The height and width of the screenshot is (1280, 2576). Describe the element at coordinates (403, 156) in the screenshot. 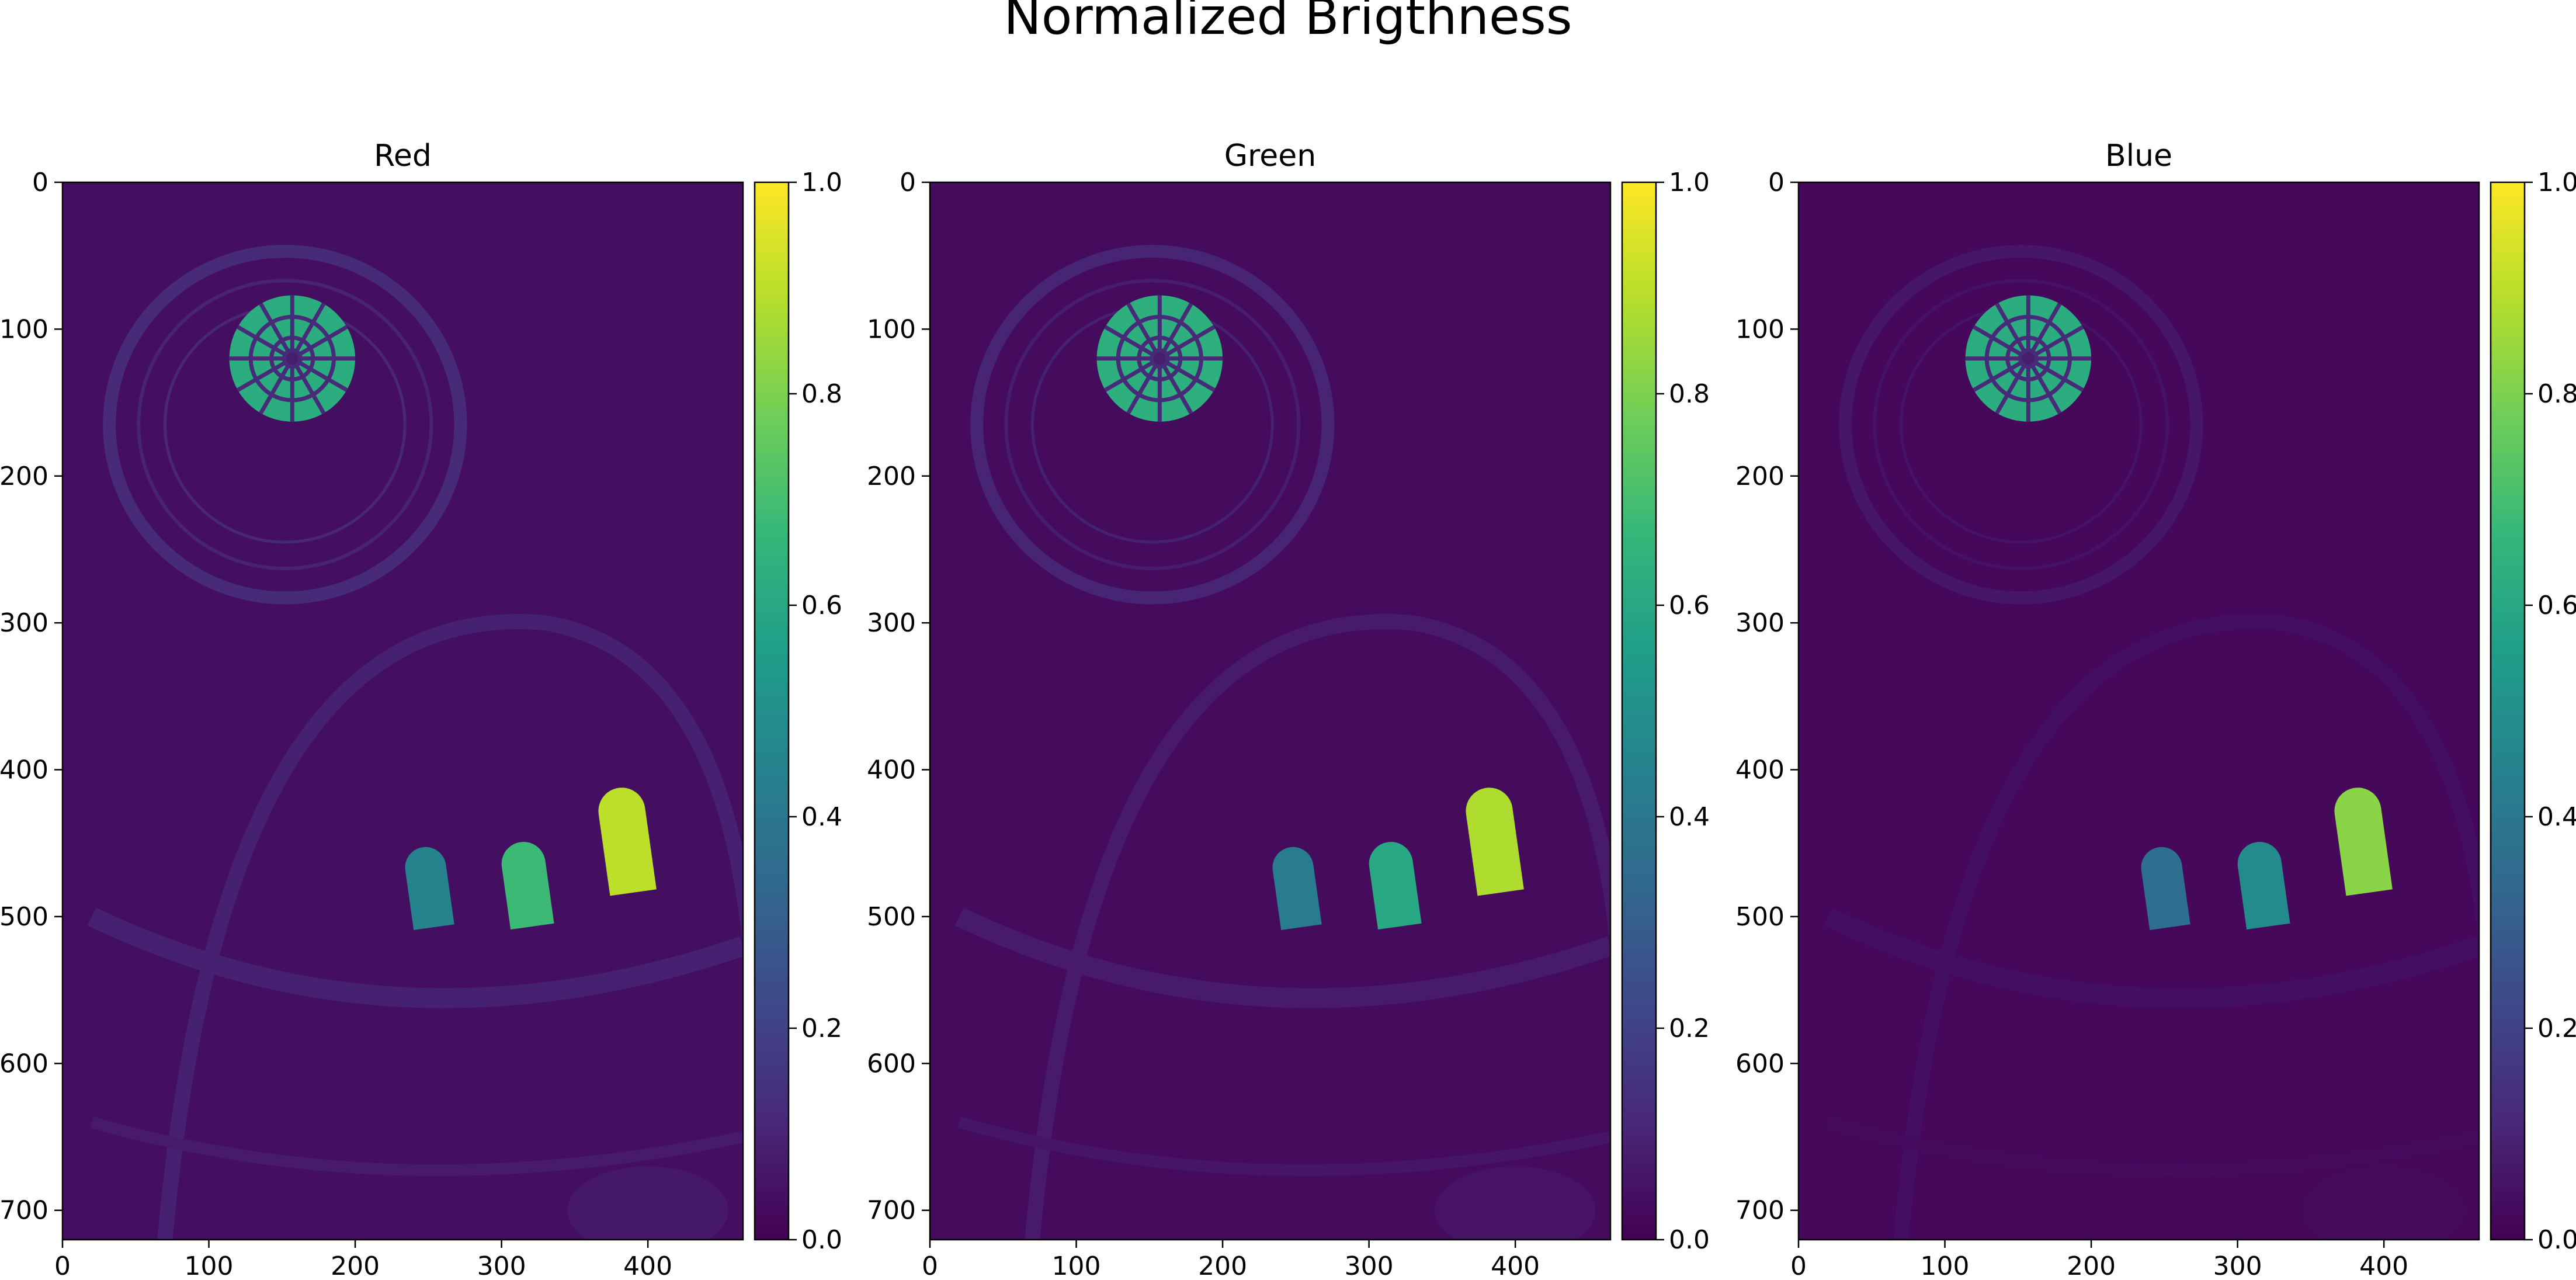

I see `panel-red-title: Red` at that location.